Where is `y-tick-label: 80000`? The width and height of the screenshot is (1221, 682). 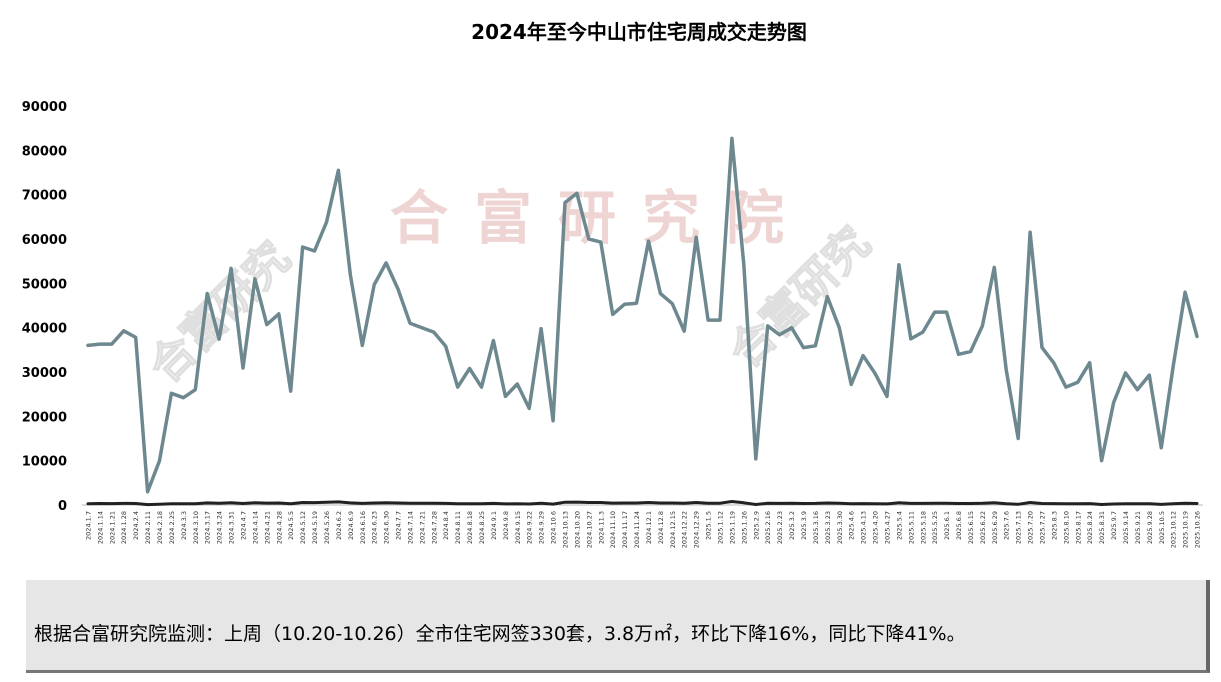
y-tick-label: 80000 is located at coordinates (44, 151).